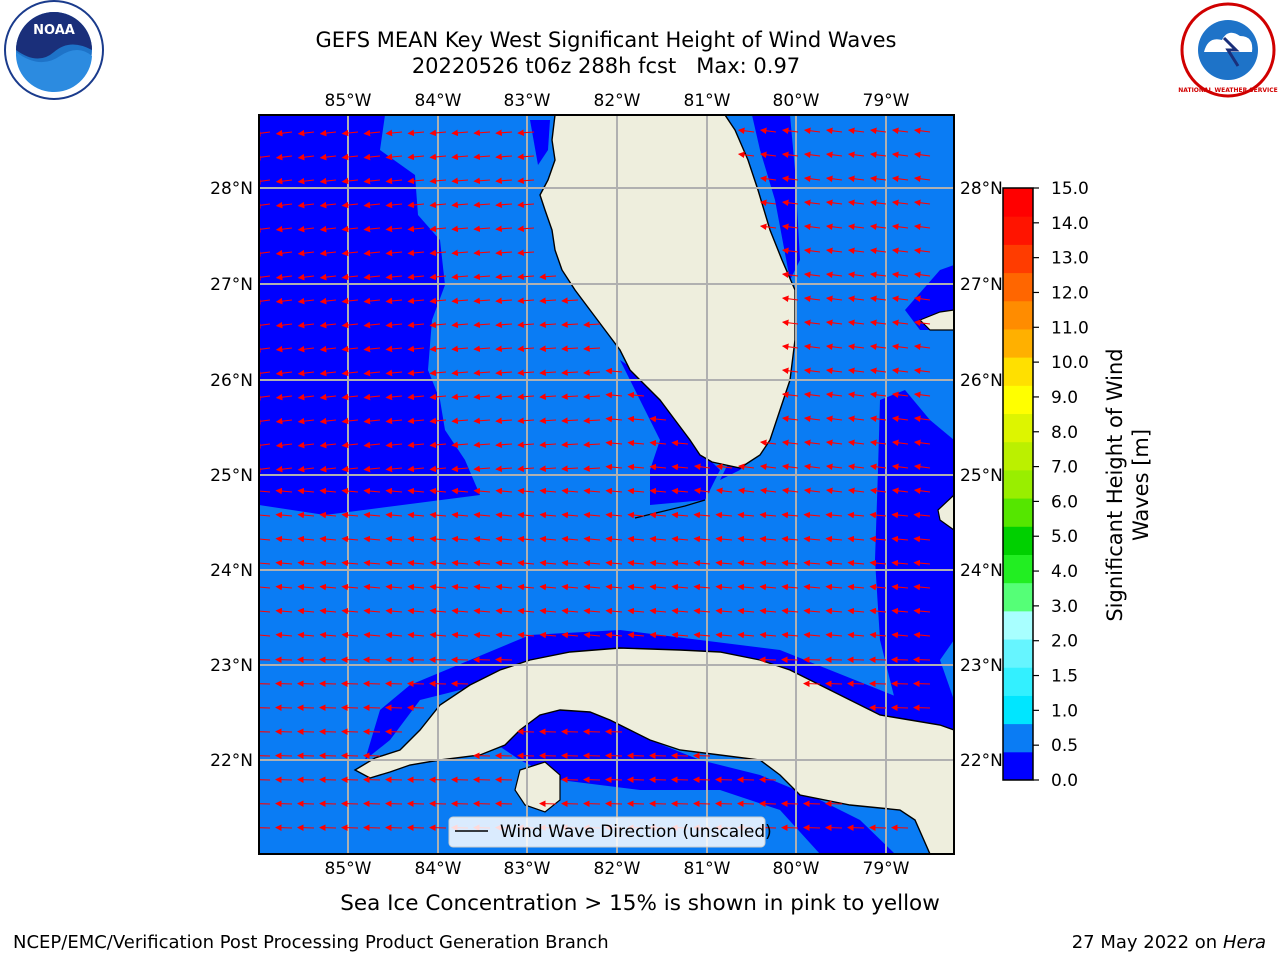 The image size is (1280, 960). What do you see at coordinates (1169, 942) in the screenshot?
I see `footer-date: 27 May 2022 on Hera` at bounding box center [1169, 942].